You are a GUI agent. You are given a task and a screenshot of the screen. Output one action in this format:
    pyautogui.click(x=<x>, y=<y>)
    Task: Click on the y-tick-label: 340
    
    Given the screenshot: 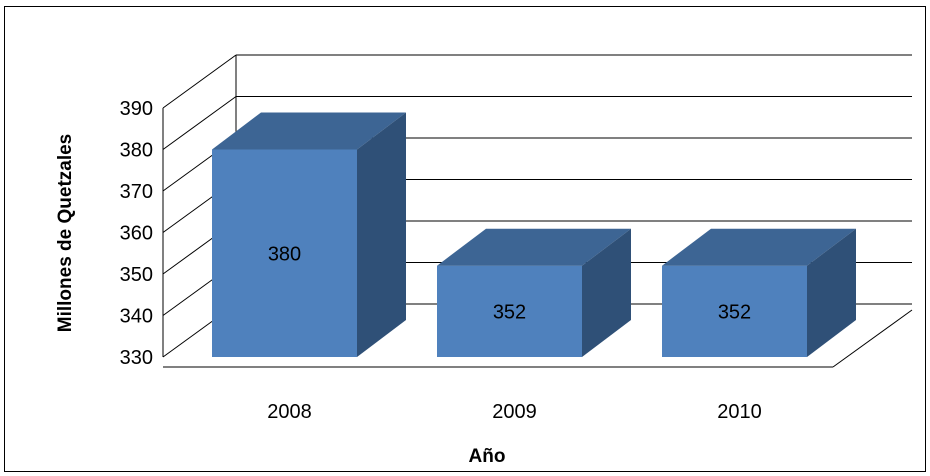 What is the action you would take?
    pyautogui.click(x=136, y=317)
    